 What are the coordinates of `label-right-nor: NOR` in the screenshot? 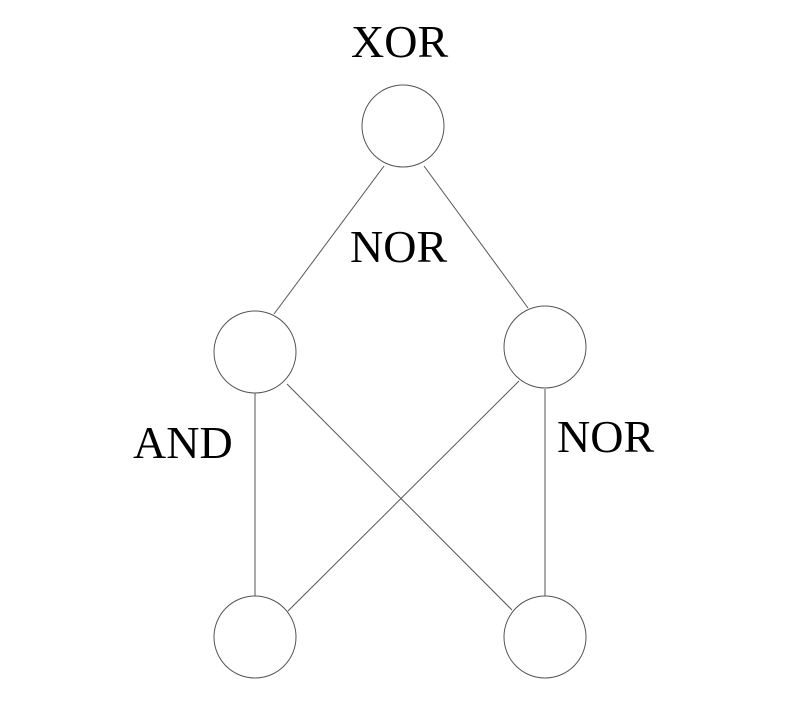 It's located at (606, 436).